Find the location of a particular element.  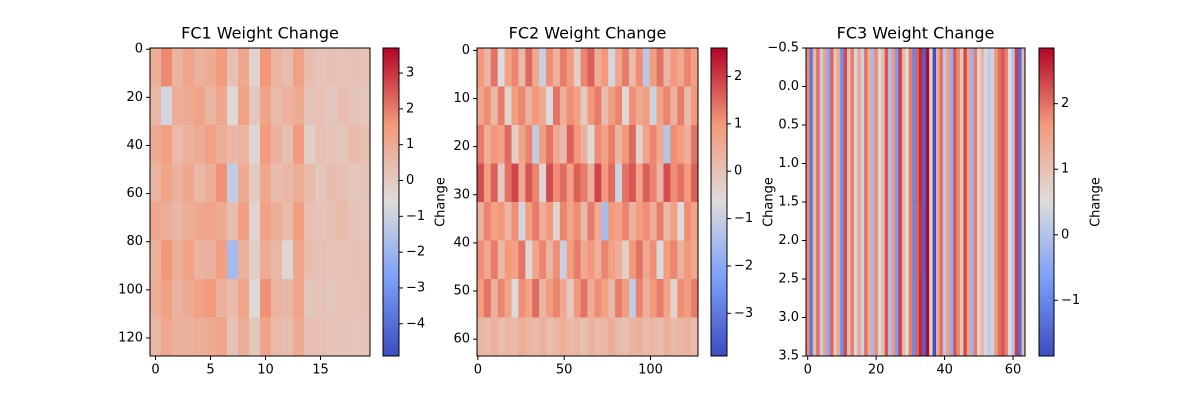

y-tick-label: 1.5 is located at coordinates (788, 202).